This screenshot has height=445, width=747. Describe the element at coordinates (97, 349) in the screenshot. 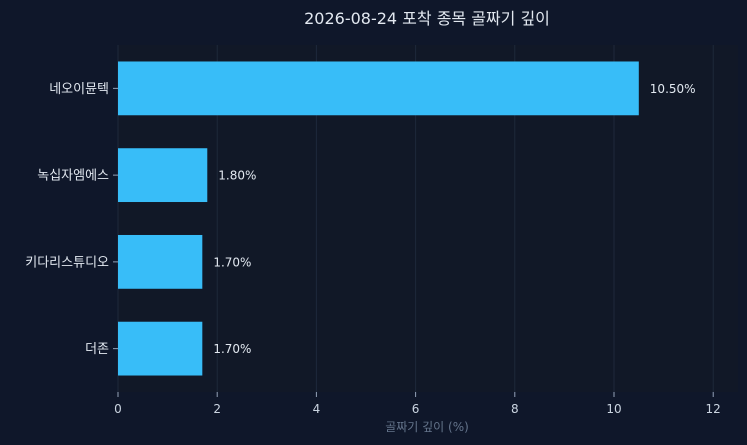

I see `category-label: 더존` at that location.